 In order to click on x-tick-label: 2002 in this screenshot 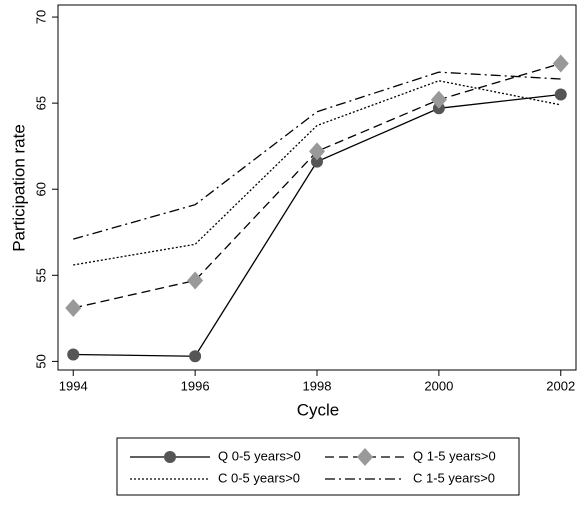, I will do `click(560, 385)`.